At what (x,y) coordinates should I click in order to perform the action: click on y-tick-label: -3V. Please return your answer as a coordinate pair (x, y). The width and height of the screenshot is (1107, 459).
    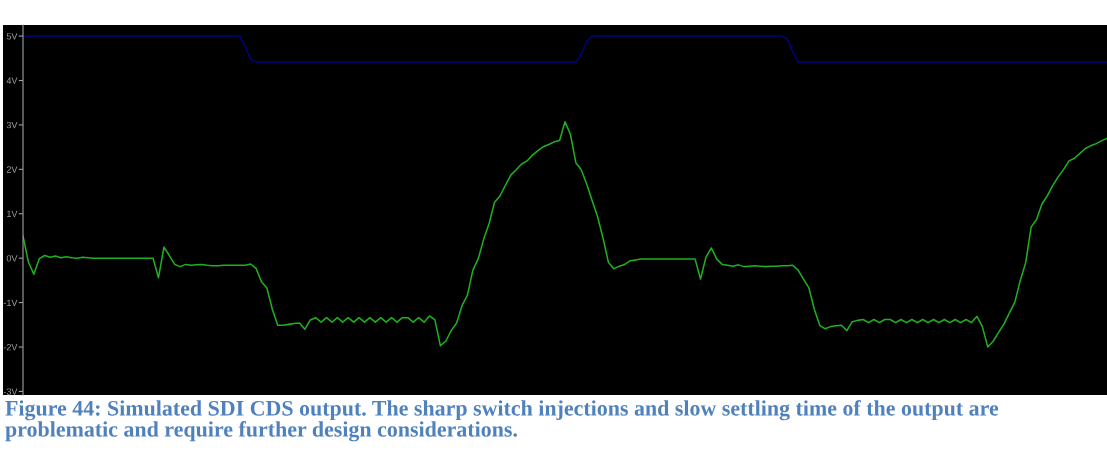
    Looking at the image, I should click on (10, 391).